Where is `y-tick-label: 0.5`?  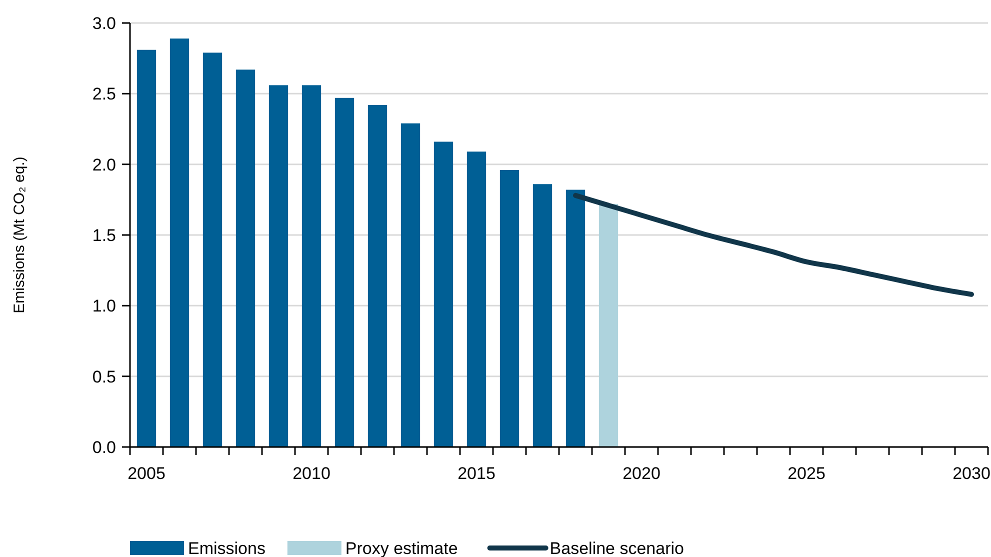 y-tick-label: 0.5 is located at coordinates (104, 376).